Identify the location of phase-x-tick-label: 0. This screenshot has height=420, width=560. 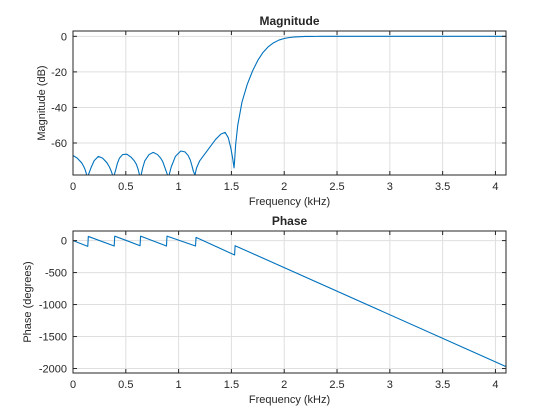
(73, 385).